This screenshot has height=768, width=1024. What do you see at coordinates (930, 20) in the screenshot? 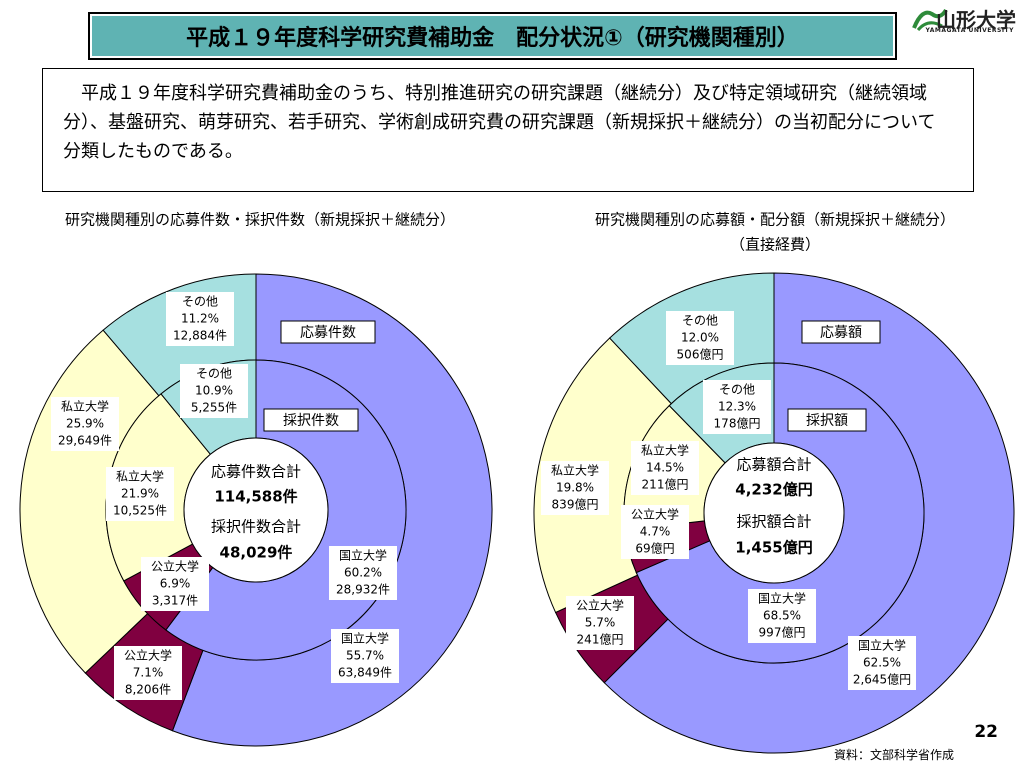
I see `logo-icon` at bounding box center [930, 20].